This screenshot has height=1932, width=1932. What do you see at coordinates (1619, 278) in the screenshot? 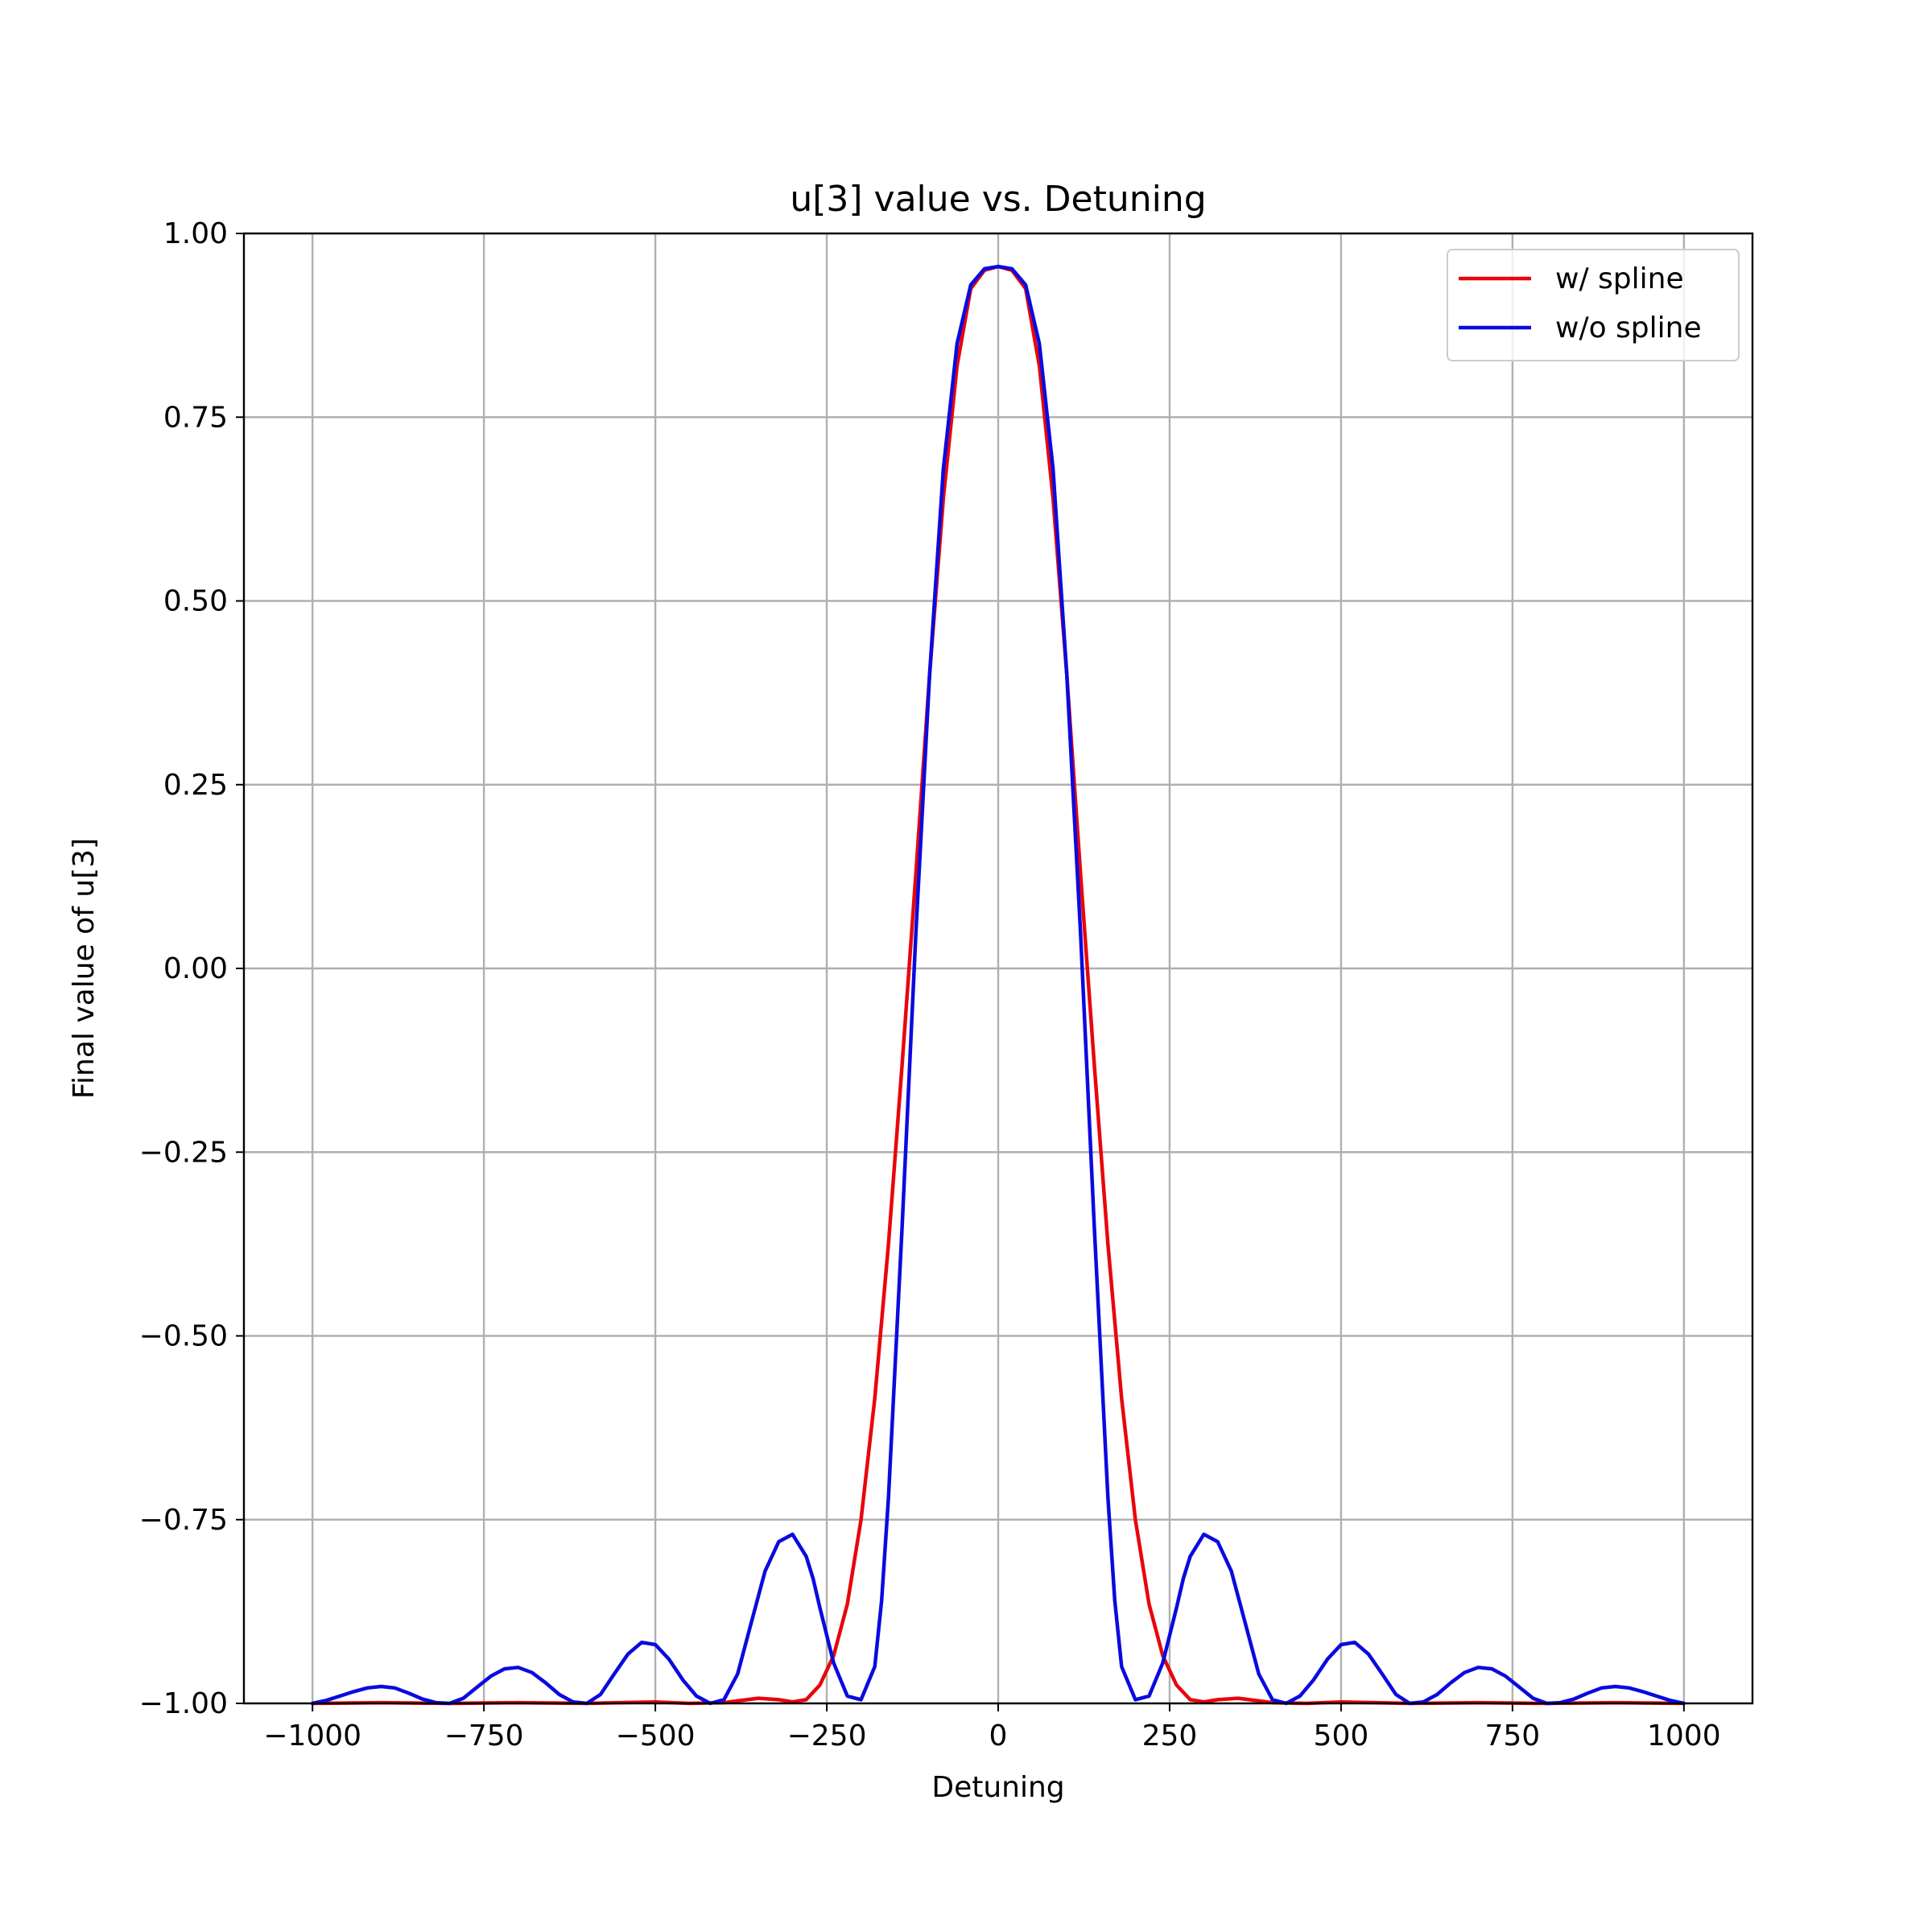
I see `legend-label: w/ spline` at bounding box center [1619, 278].